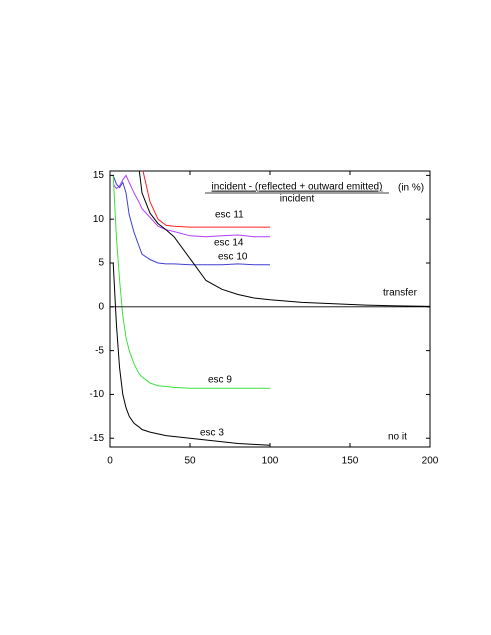 This screenshot has width=491, height=635. I want to click on series-label: transfer, so click(400, 293).